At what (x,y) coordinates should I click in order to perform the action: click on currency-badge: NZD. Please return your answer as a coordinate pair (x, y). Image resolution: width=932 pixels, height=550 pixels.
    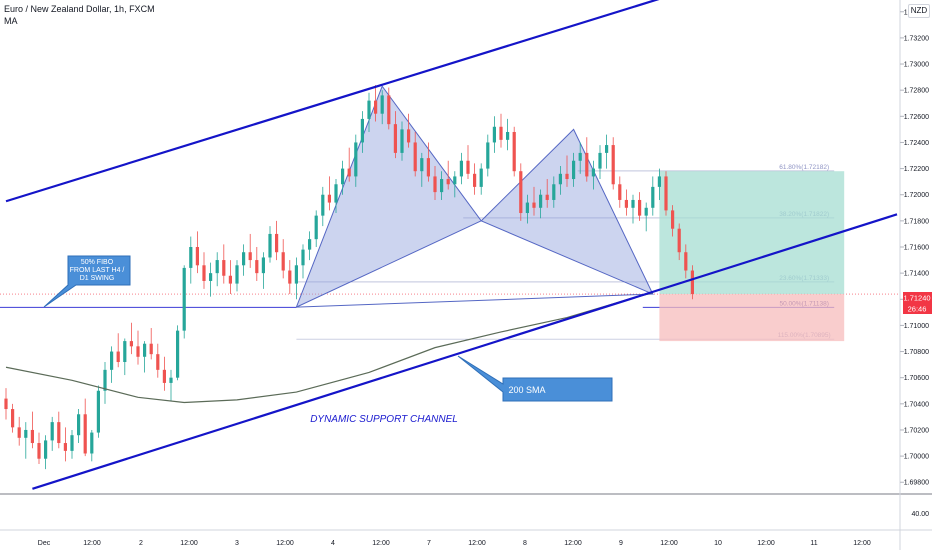
    Looking at the image, I should click on (919, 11).